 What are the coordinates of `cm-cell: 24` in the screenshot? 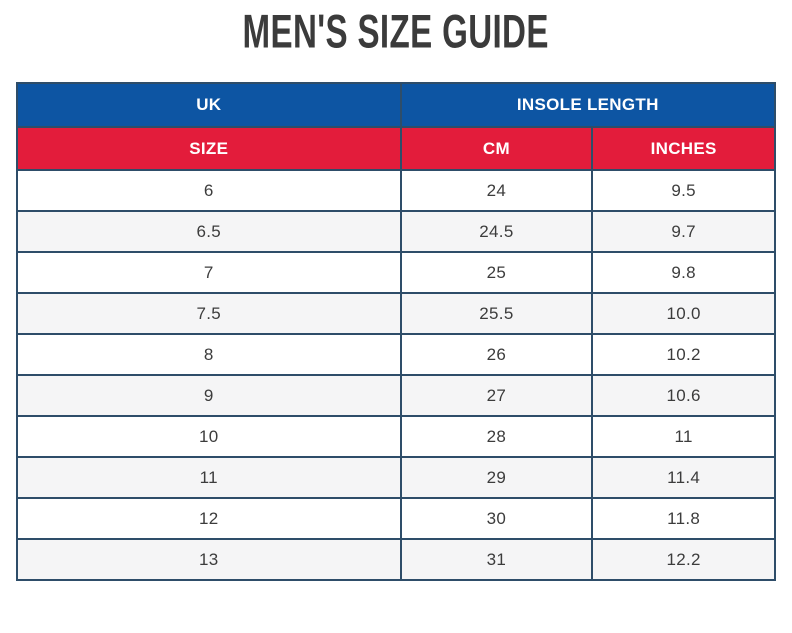 It's located at (496, 190).